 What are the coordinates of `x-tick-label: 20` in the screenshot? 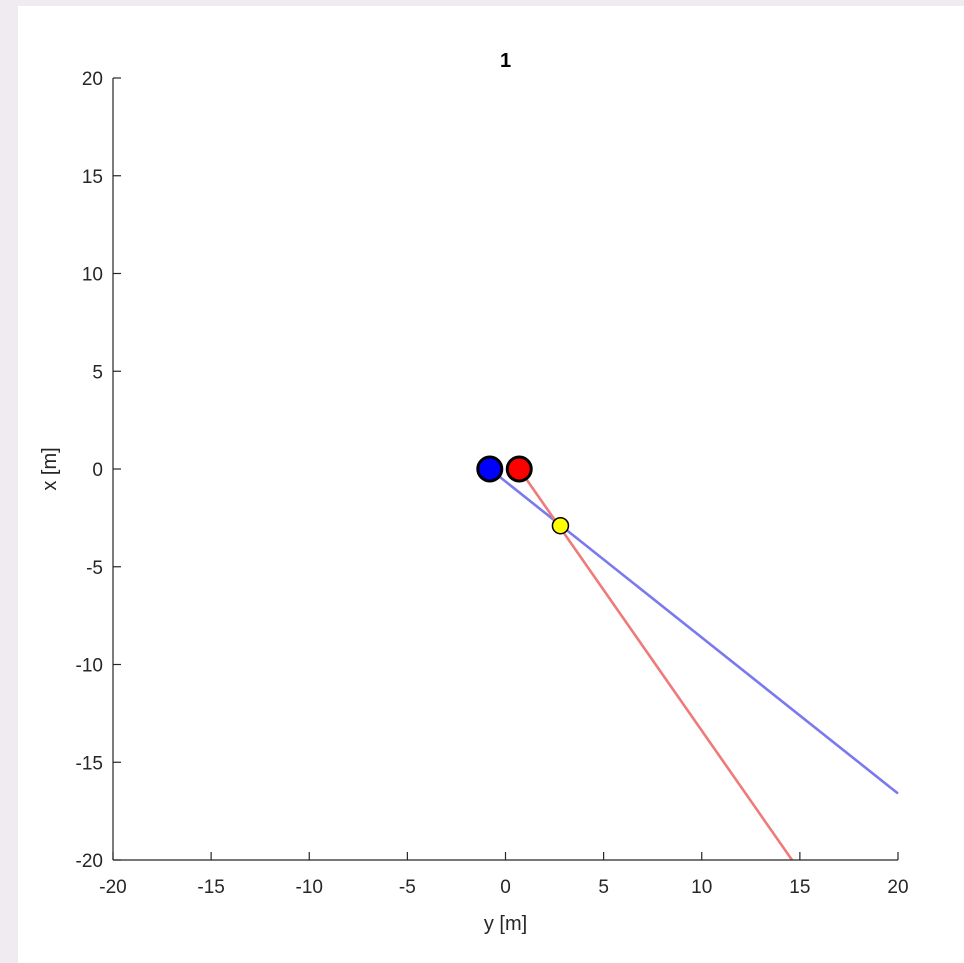 It's located at (897, 887).